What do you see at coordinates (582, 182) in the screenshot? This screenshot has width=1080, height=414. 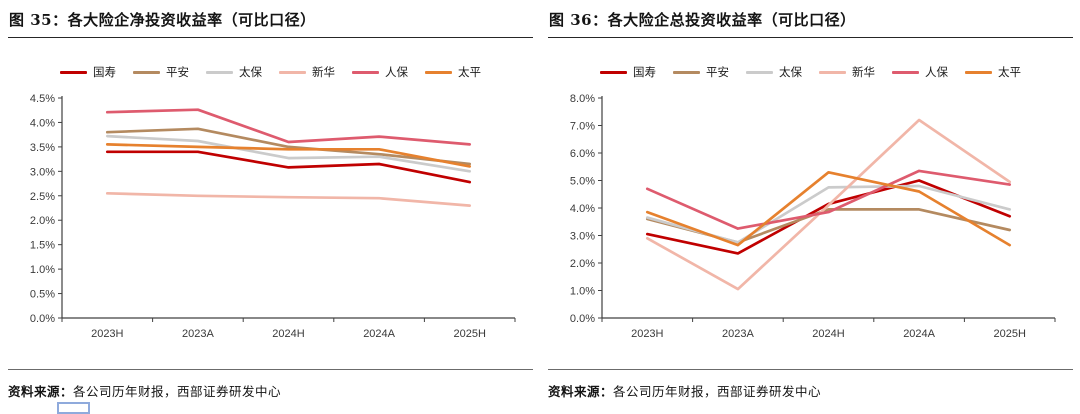 I see `svg-text: 5.0%` at bounding box center [582, 182].